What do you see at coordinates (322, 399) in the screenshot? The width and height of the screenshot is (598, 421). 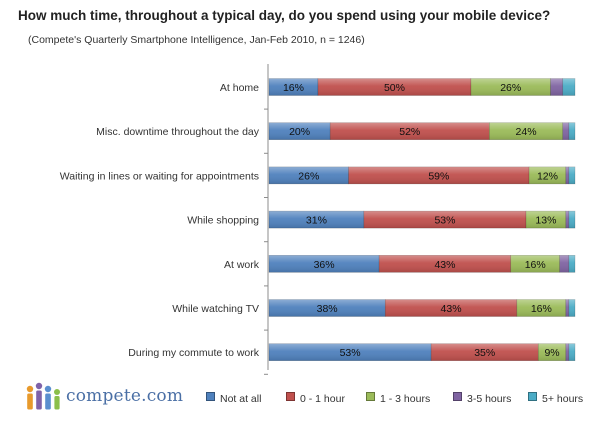 I see `legend-label: 0 - 1 hour` at bounding box center [322, 399].